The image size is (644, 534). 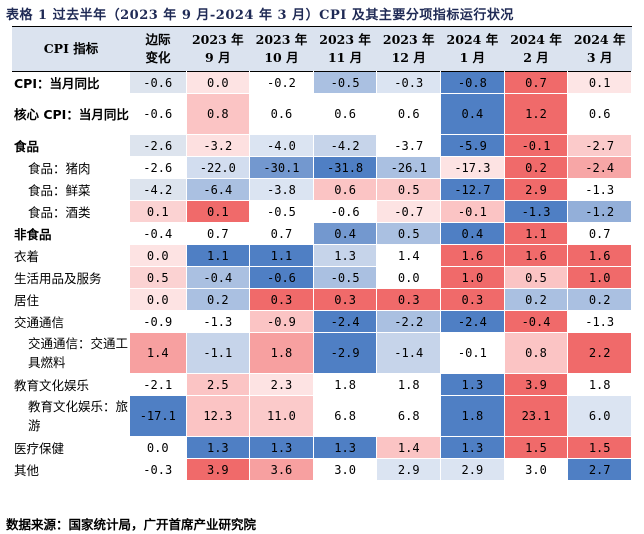 I want to click on header-line: 11 月, so click(x=345, y=57).